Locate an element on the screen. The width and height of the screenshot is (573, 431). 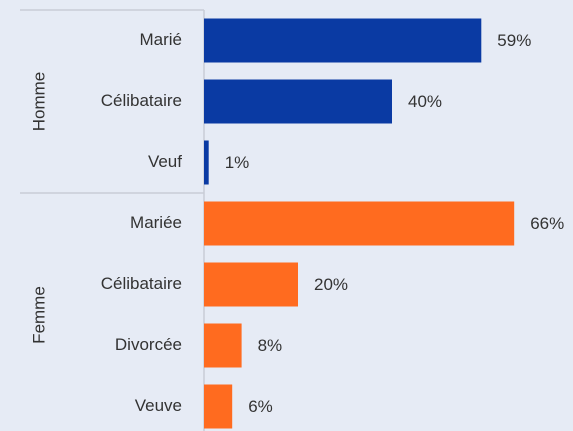
value-label: 40% is located at coordinates (425, 101).